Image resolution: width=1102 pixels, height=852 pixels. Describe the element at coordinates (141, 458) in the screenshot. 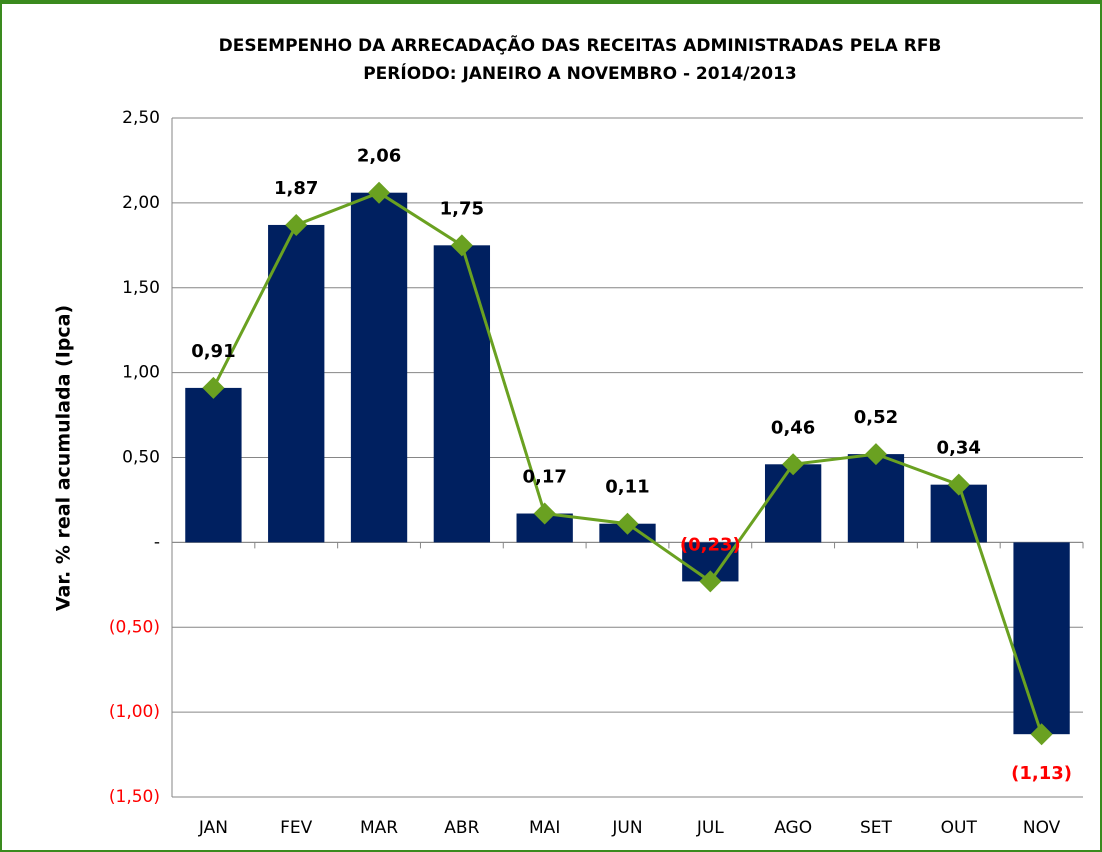

I see `y-tick-label: 0,50` at that location.